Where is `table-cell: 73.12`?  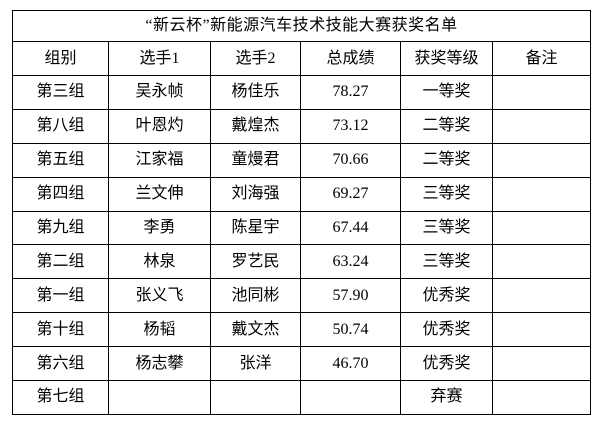 table-cell: 73.12 is located at coordinates (350, 126).